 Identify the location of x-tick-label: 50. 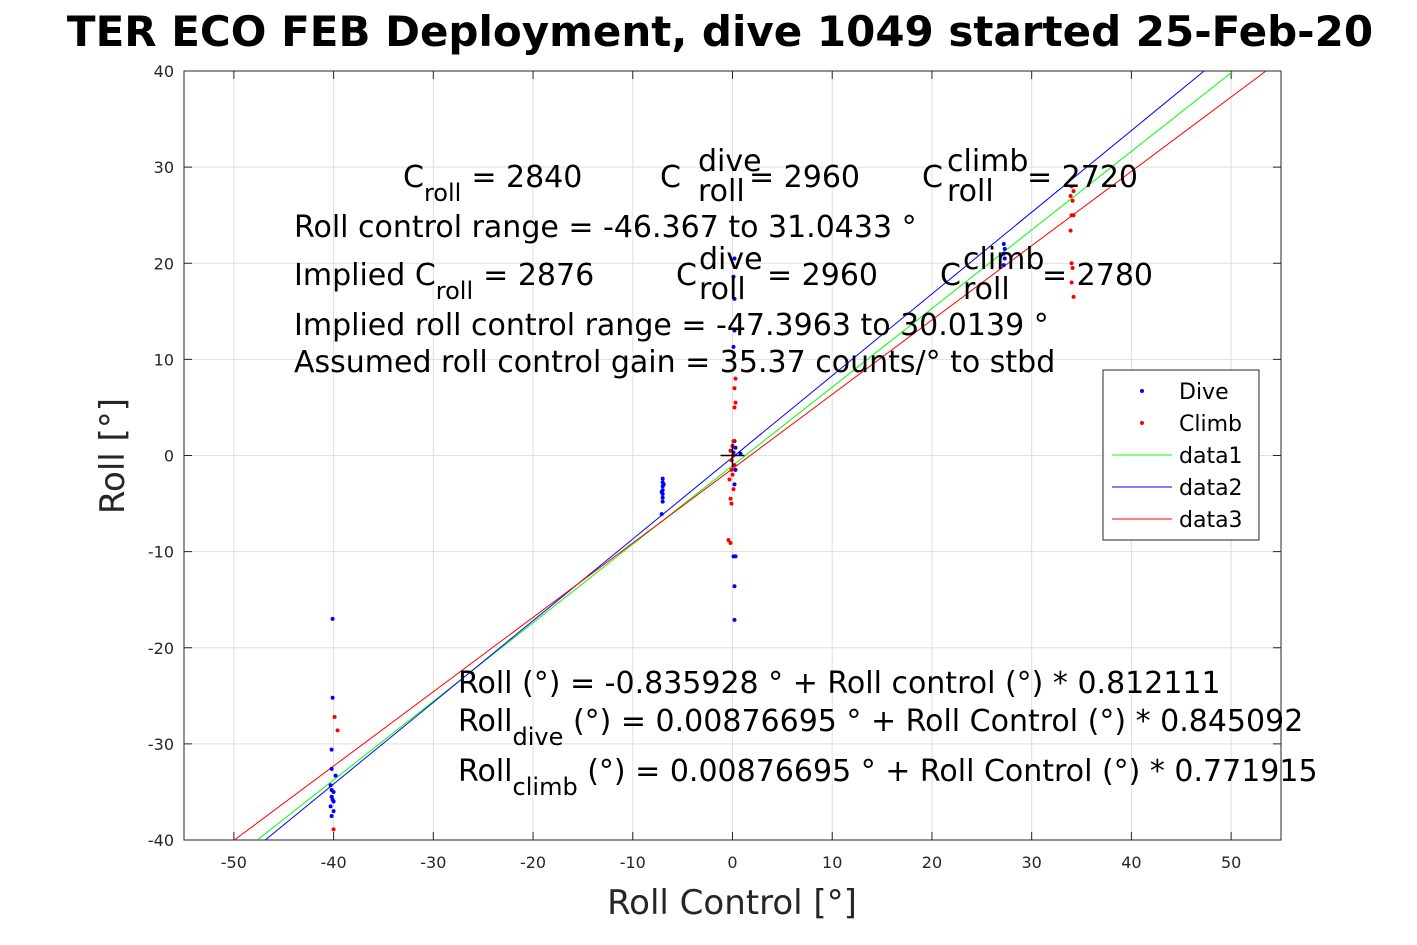
(1231, 862).